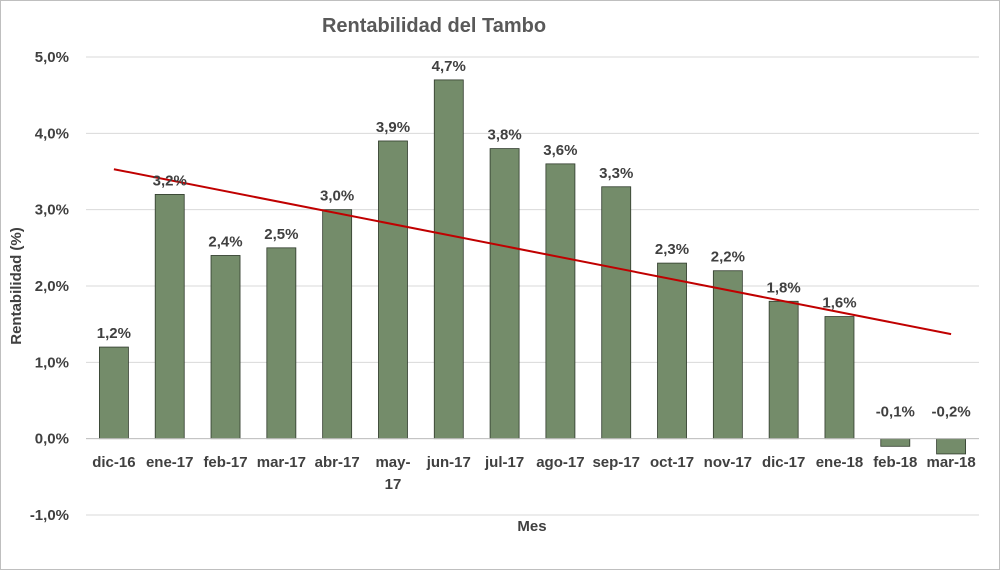 The width and height of the screenshot is (1000, 571). I want to click on x-tick-label: dic-17, so click(783, 462).